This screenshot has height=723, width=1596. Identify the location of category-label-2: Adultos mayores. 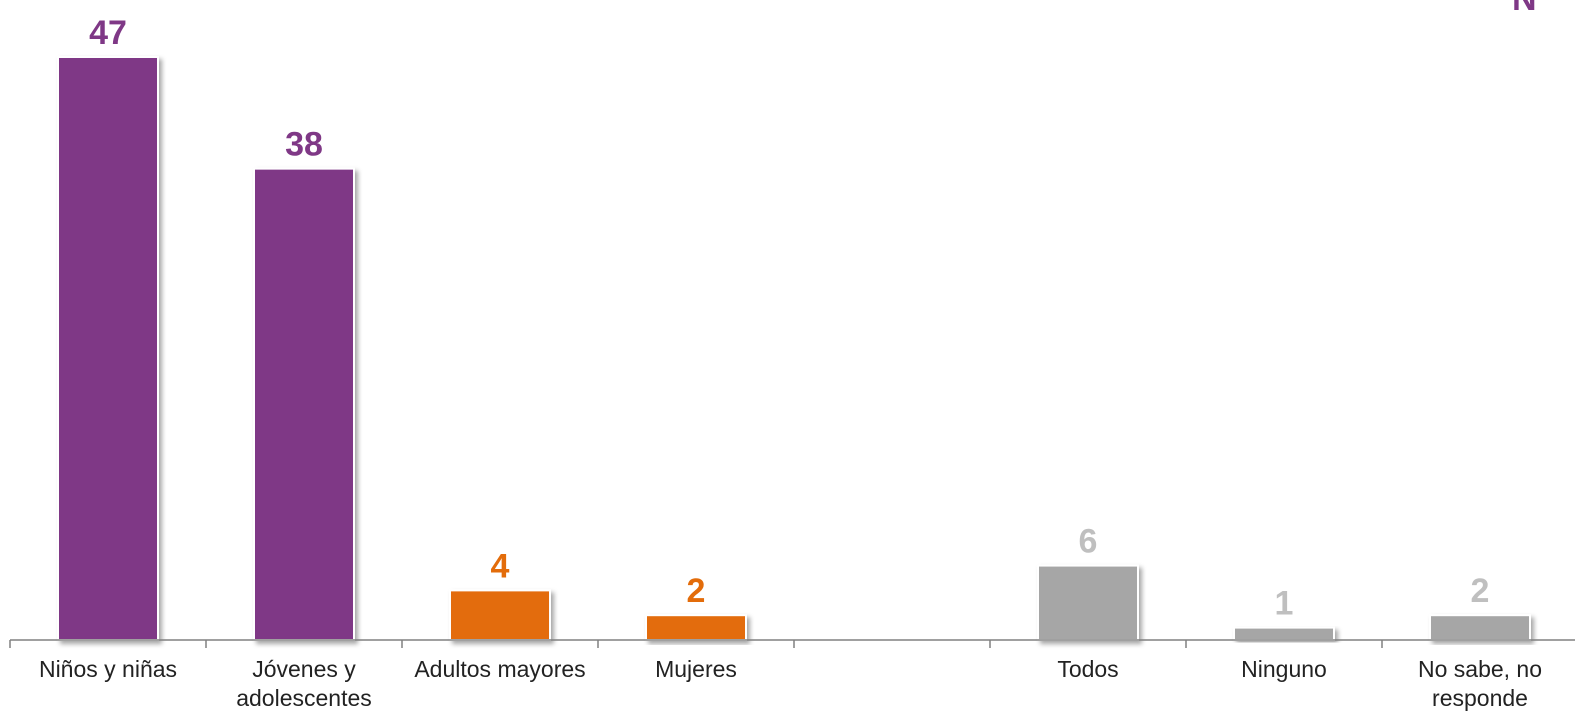
(499, 669).